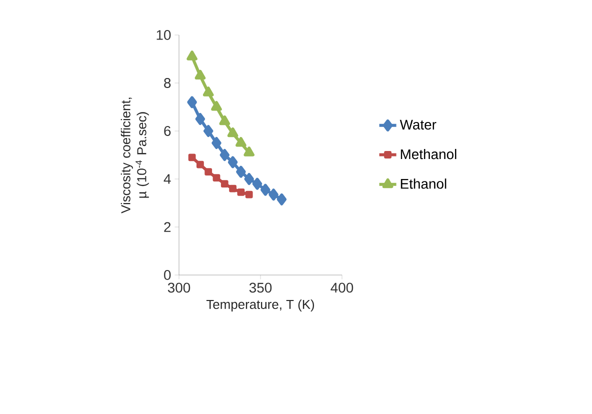 This screenshot has width=592, height=414. Describe the element at coordinates (167, 227) in the screenshot. I see `y-tick-label: 2` at that location.